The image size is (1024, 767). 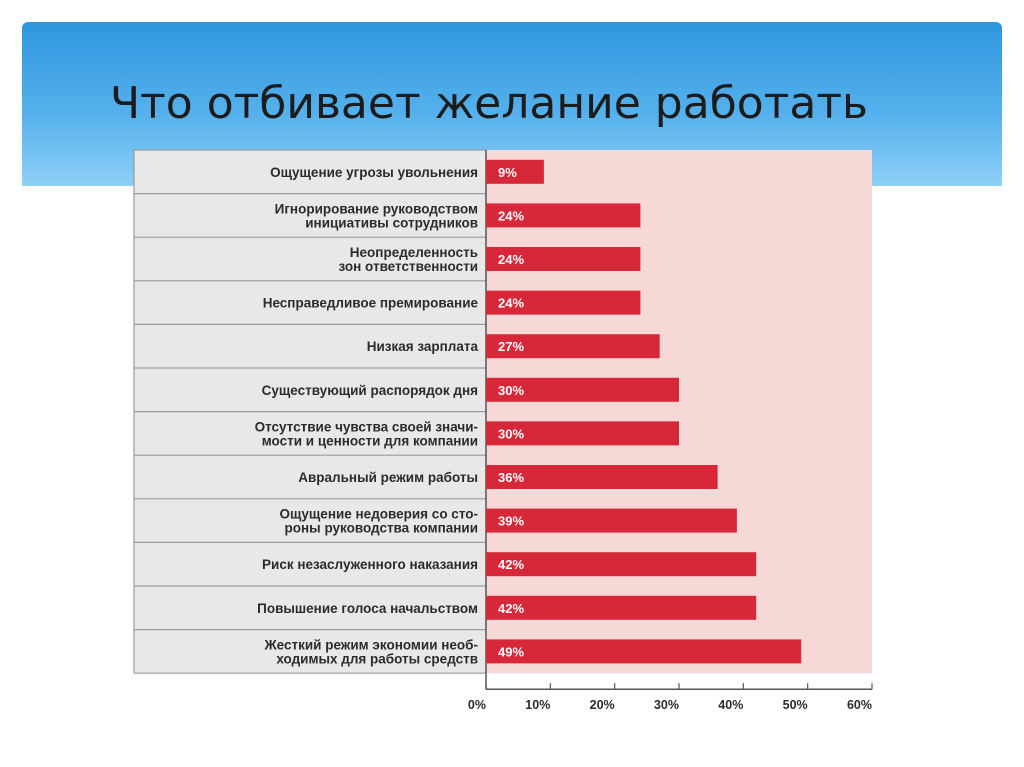 I want to click on category-label: Игнорирование руководством, so click(x=376, y=208).